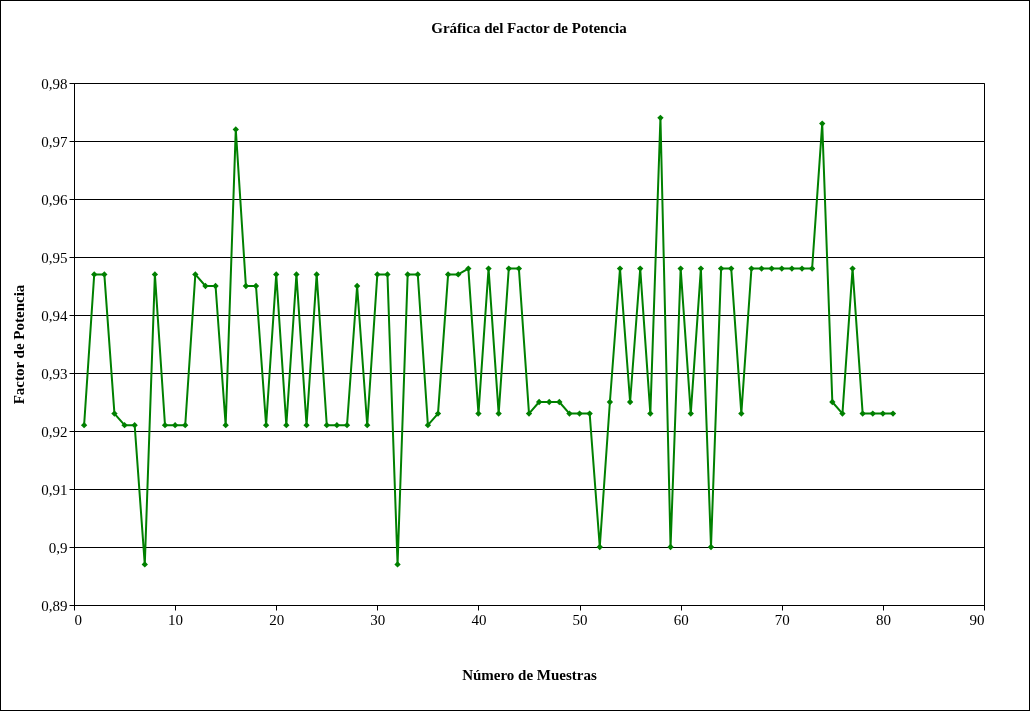 This screenshot has height=715, width=1034. I want to click on y-tick-label: 0,89, so click(54, 605).